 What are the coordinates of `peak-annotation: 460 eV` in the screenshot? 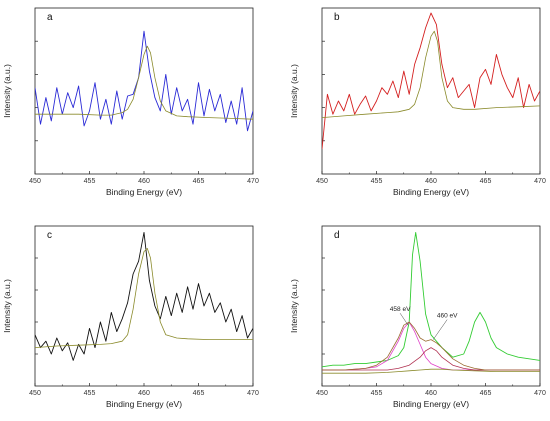 It's located at (447, 316).